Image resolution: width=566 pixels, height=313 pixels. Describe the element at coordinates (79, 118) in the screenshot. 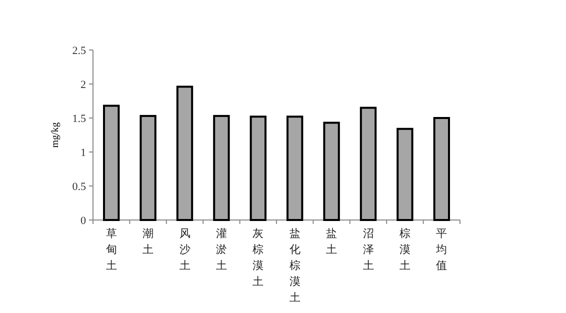

I see `y-tick-label: 1.5` at that location.